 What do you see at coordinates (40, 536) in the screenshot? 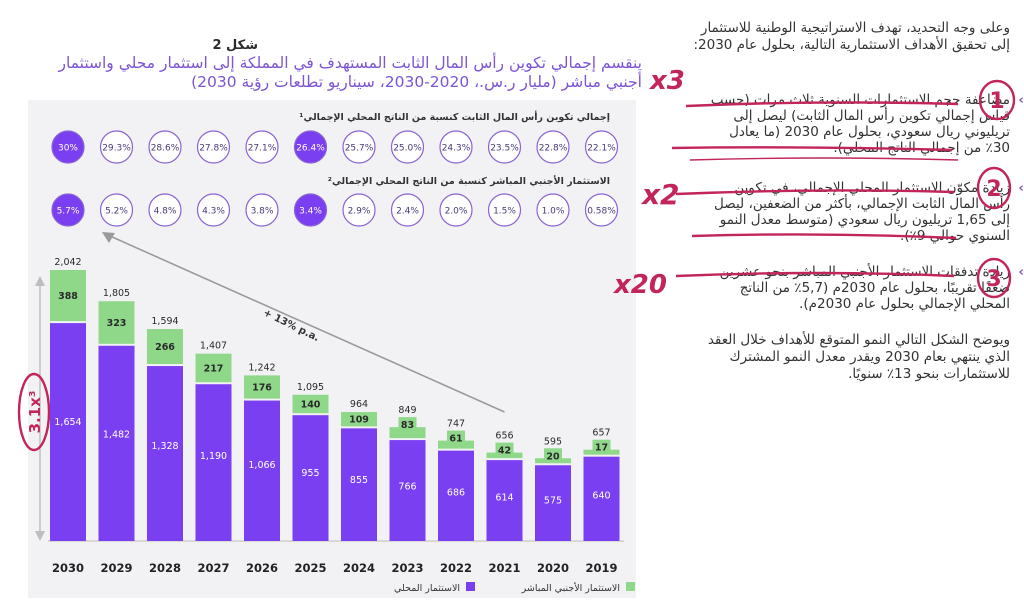
I see `multiple-arrow-head-bottom` at bounding box center [40, 536].